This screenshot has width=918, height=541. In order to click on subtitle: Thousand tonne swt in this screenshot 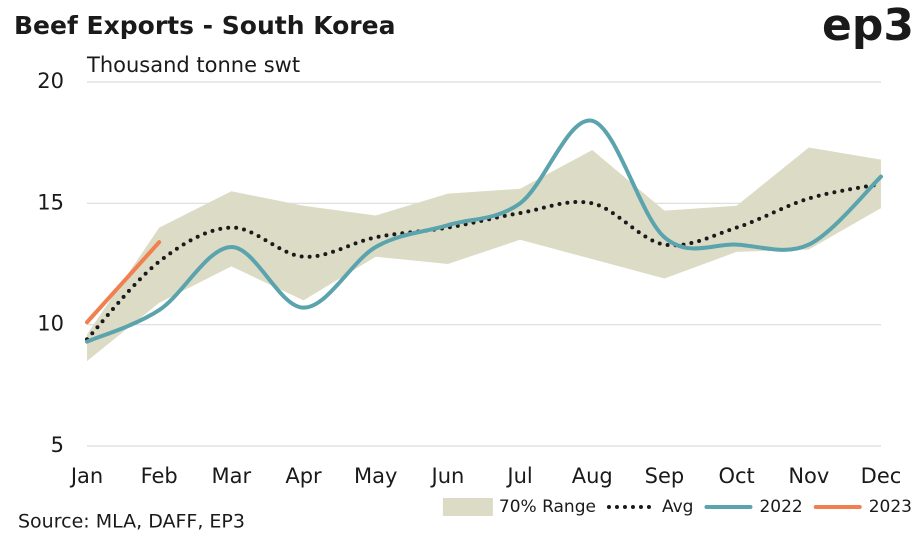, I will do `click(193, 65)`.